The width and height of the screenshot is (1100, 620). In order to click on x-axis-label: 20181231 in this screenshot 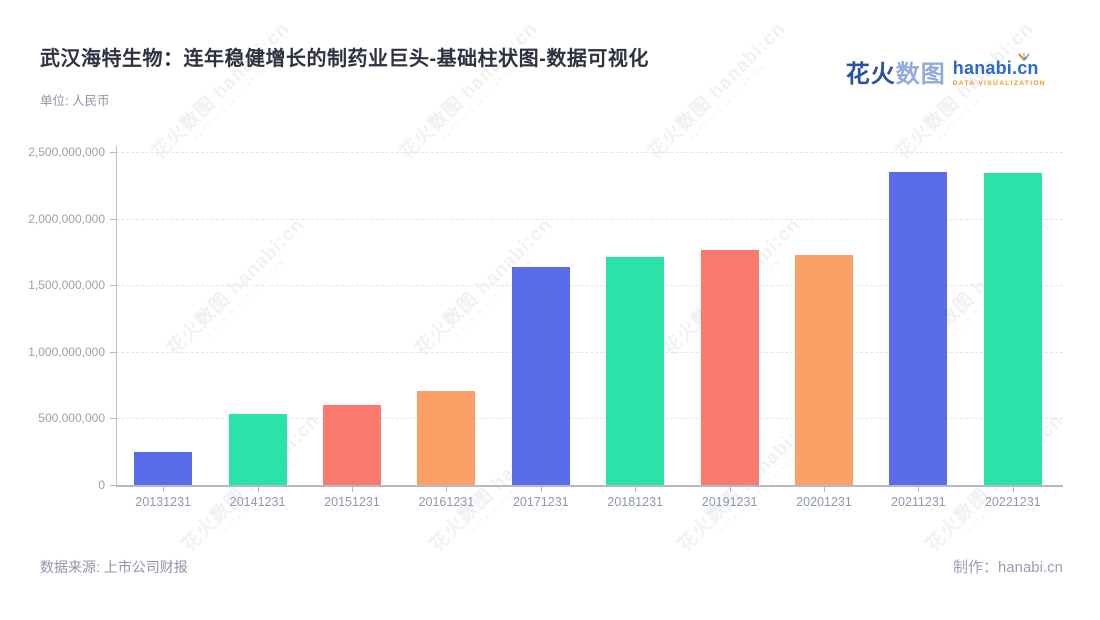, I will do `click(635, 502)`.